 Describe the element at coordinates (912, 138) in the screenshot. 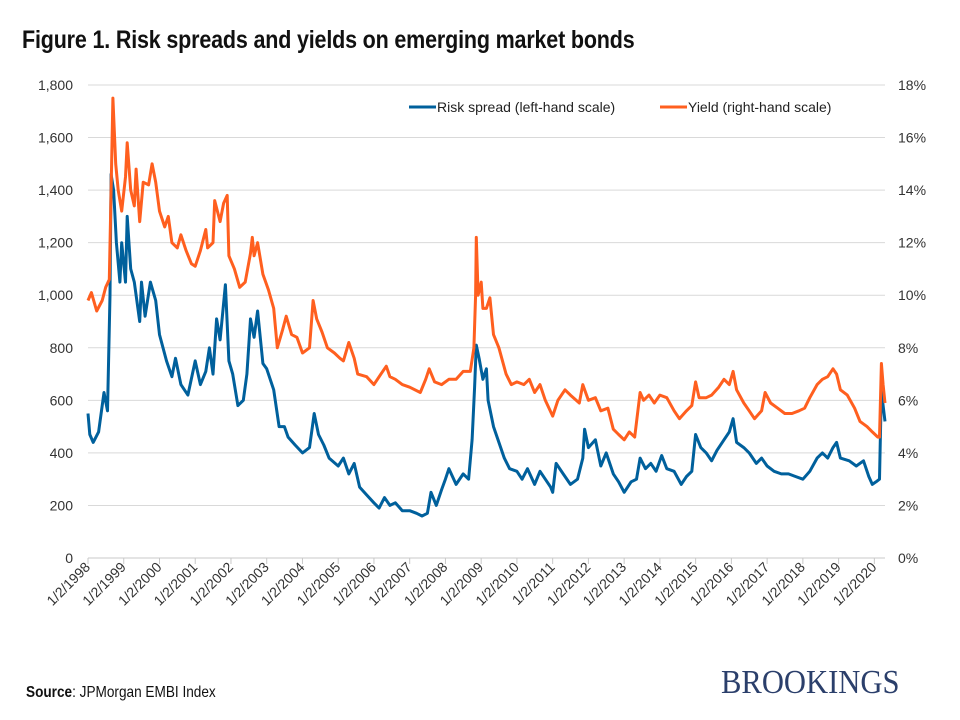

I see `y-right-tick-label: 16%` at that location.